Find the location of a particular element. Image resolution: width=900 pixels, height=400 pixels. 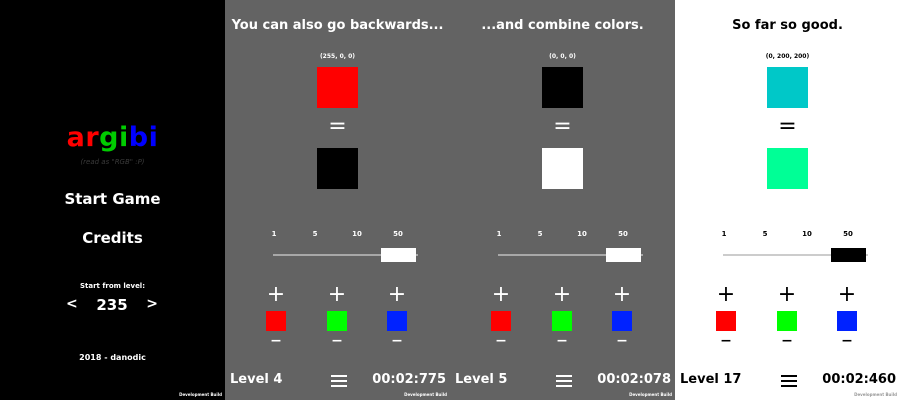

start-game-button: Start Game is located at coordinates (112, 199).